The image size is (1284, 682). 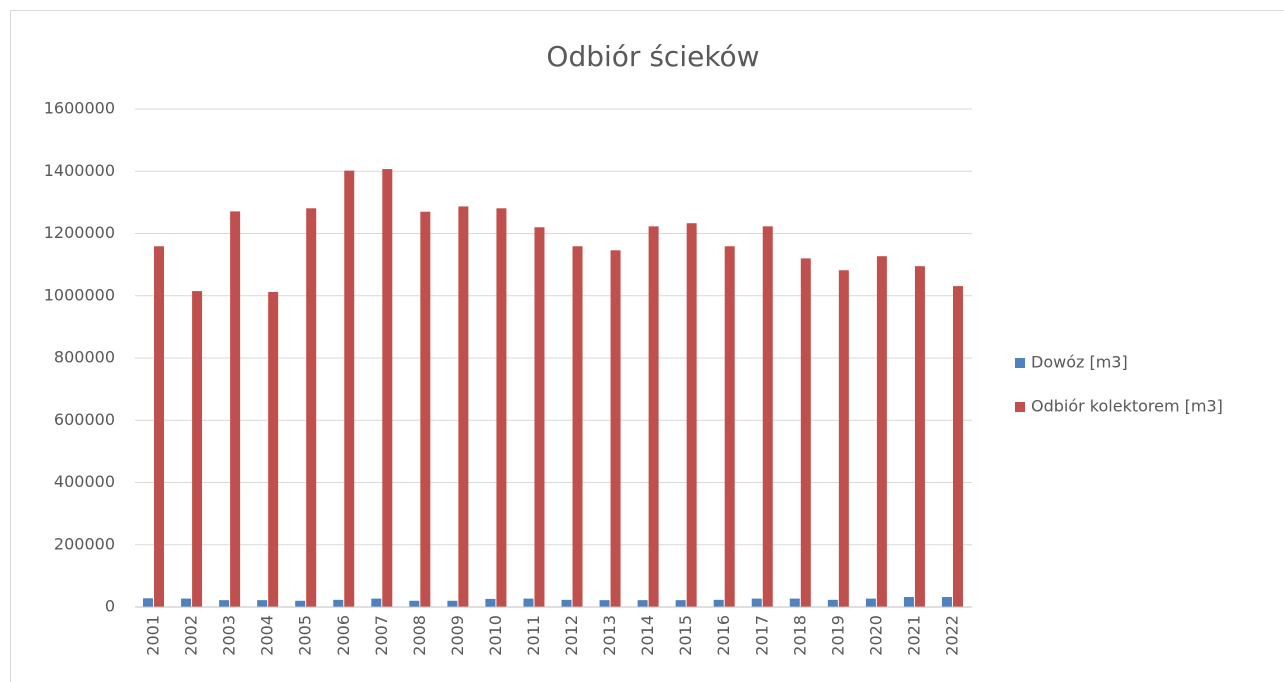 What do you see at coordinates (79, 294) in the screenshot?
I see `y-tick-label: 1000000` at bounding box center [79, 294].